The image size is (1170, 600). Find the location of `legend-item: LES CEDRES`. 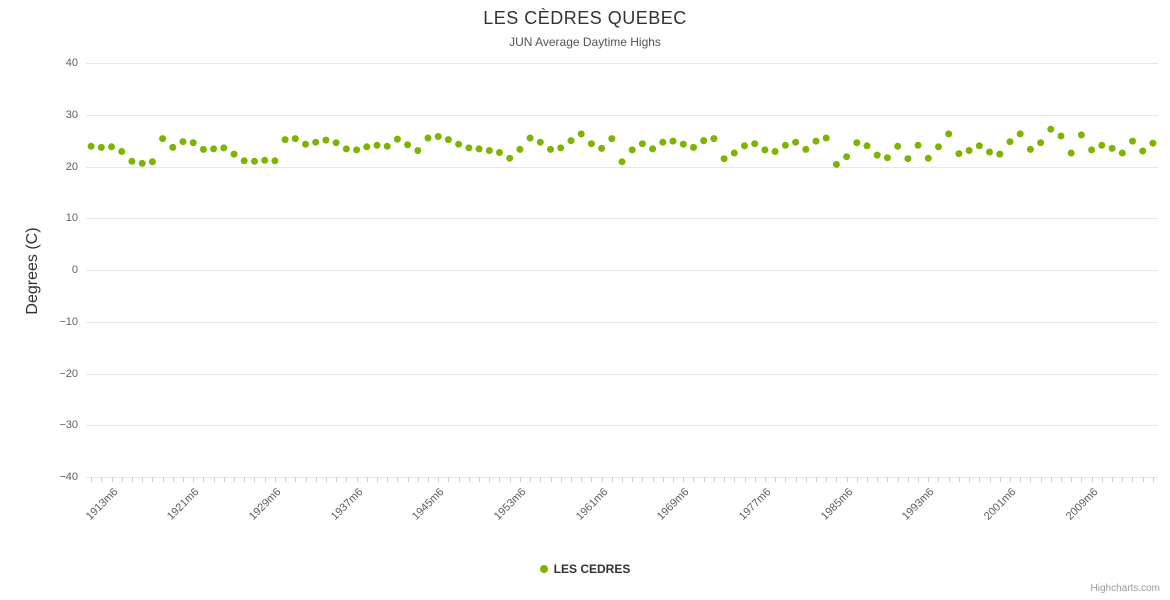

legend-item: LES CEDRES is located at coordinates (584, 569).